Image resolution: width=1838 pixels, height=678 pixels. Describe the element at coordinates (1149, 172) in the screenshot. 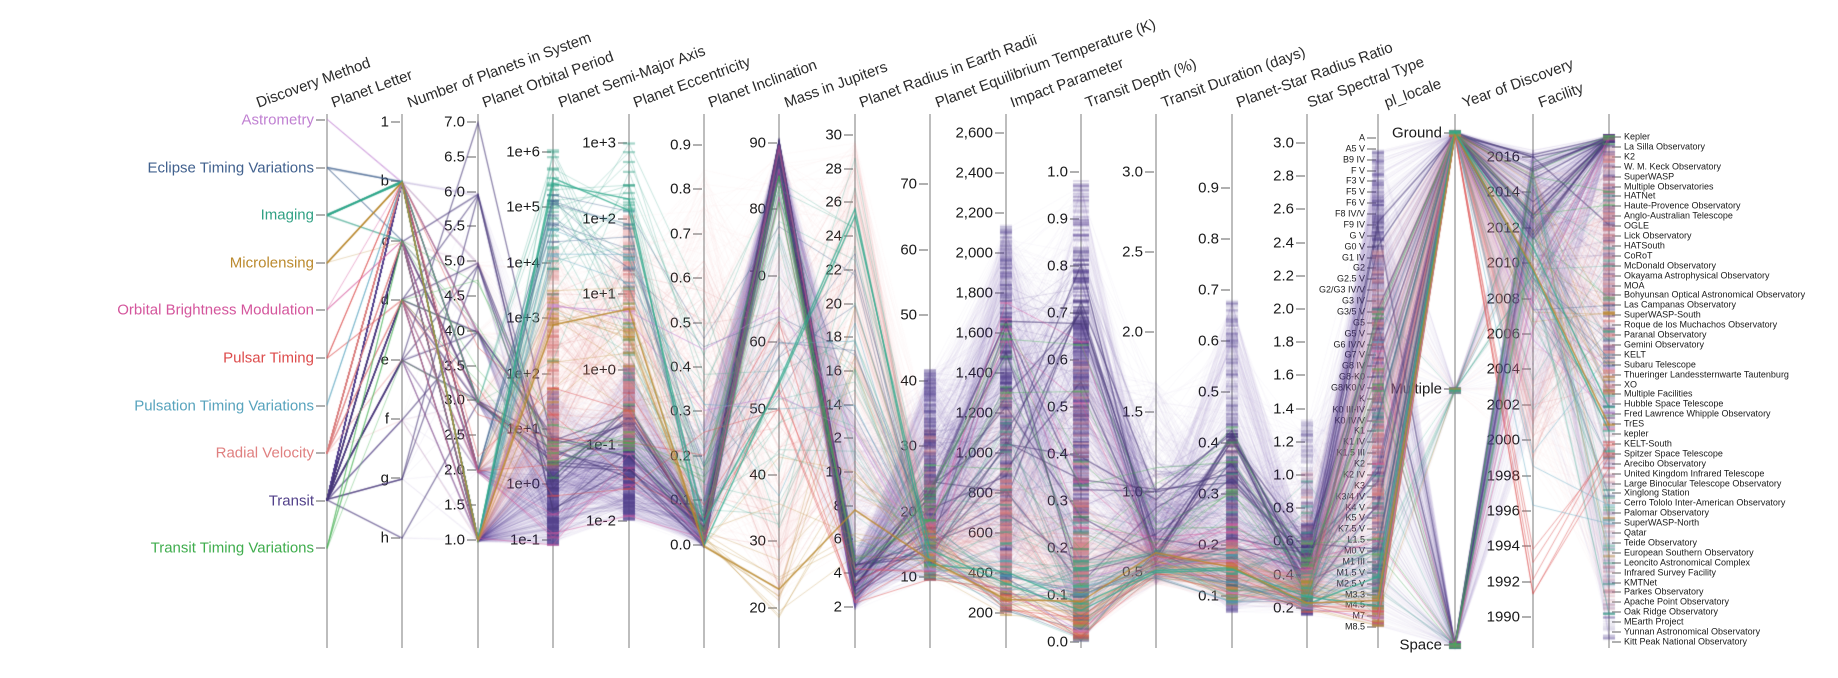

I see `tick-mark-transit-depth` at that location.